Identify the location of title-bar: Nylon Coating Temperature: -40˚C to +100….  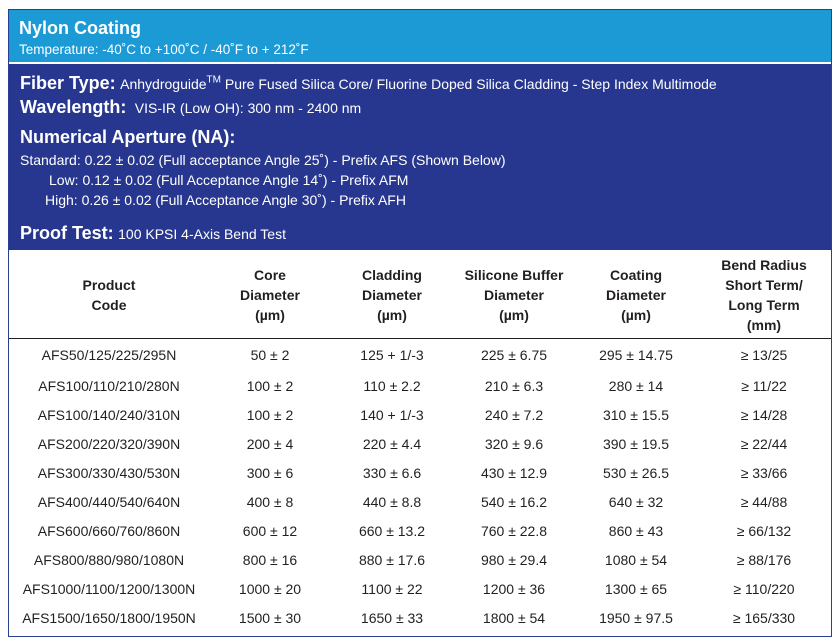
(420, 36).